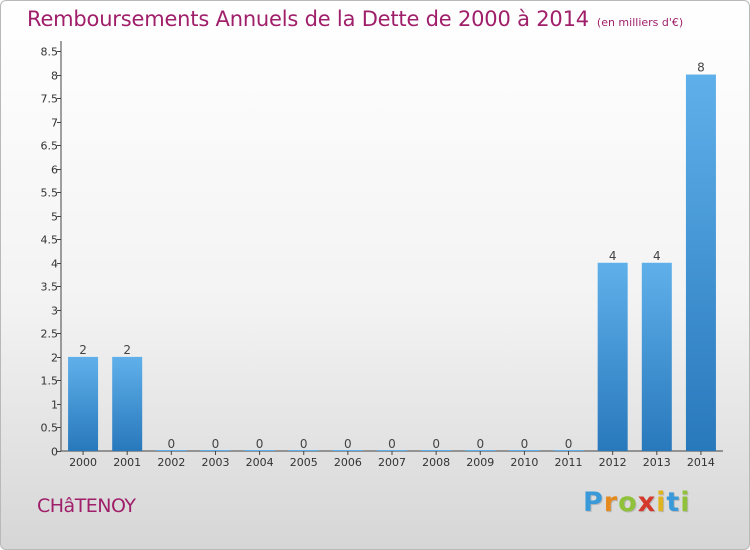 This screenshot has height=550, width=750. What do you see at coordinates (656, 356) in the screenshot?
I see `bar-2013` at bounding box center [656, 356].